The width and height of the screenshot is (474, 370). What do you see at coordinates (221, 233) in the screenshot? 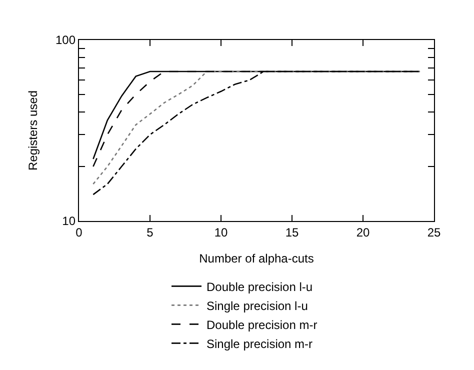
I see `x-tick-label: 10` at bounding box center [221, 233].